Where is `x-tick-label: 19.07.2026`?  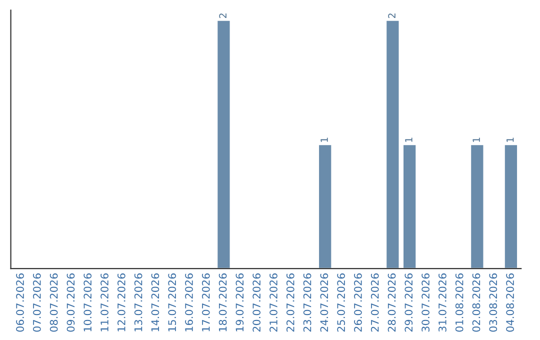
x-tick-label: 19.07.2026 is located at coordinates (240, 302).